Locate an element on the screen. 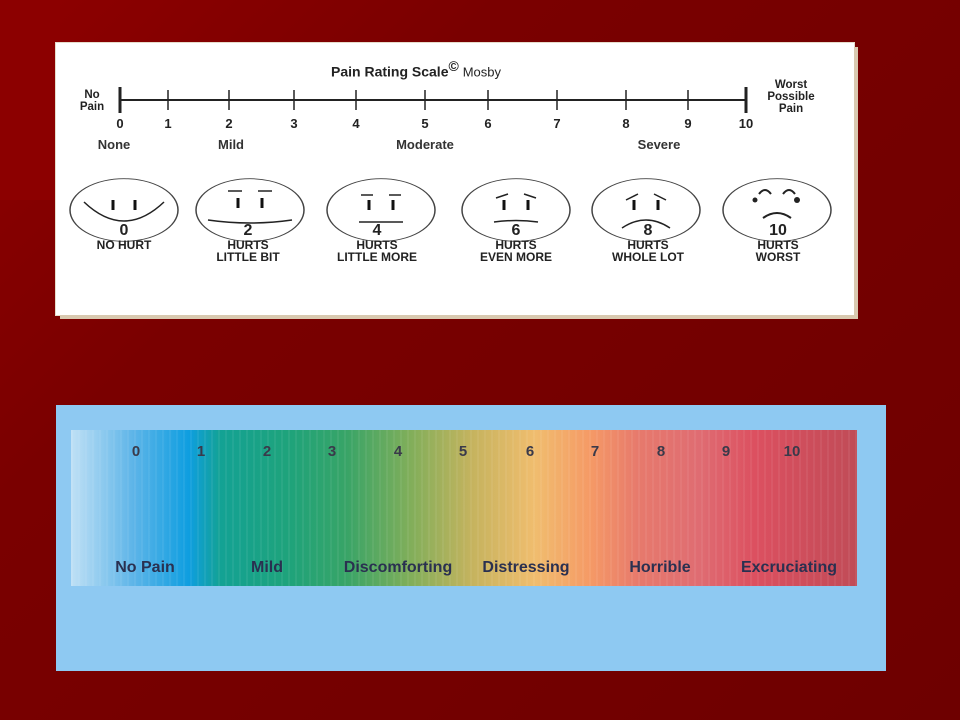 The width and height of the screenshot is (960, 720). slight-smile-face-icon is located at coordinates (250, 210).